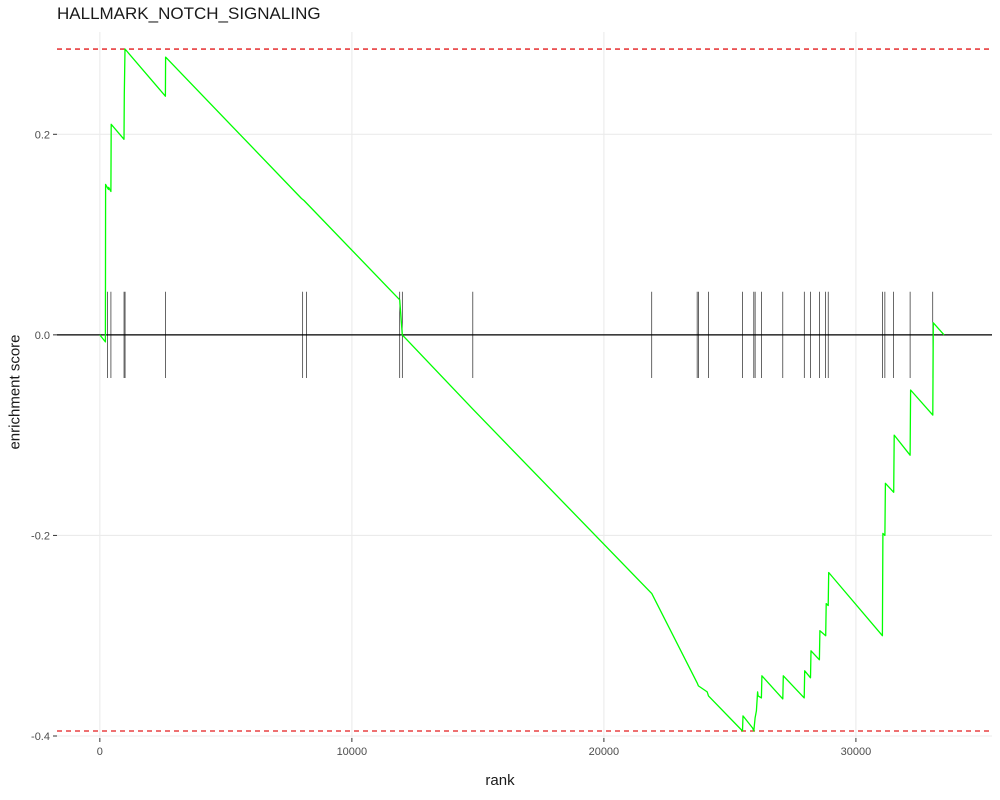 The height and width of the screenshot is (800, 1000). Describe the element at coordinates (604, 752) in the screenshot. I see `x-tick-label: 20000` at that location.